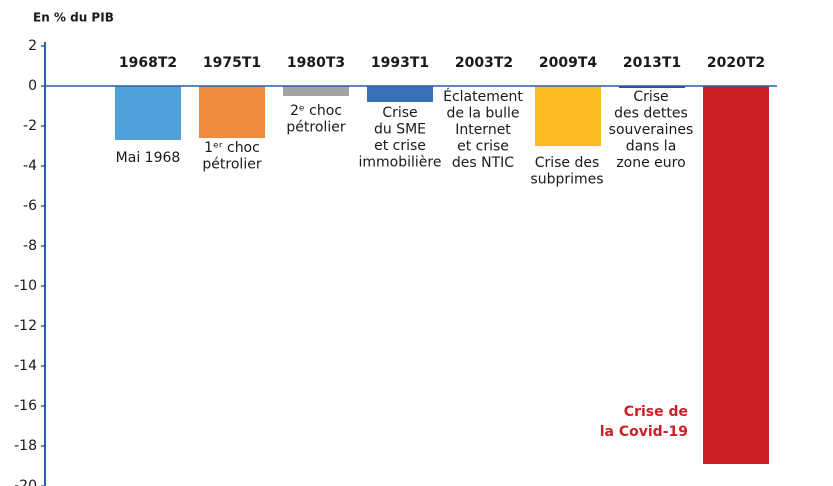  I want to click on y-tick-label: -14, so click(25, 366).